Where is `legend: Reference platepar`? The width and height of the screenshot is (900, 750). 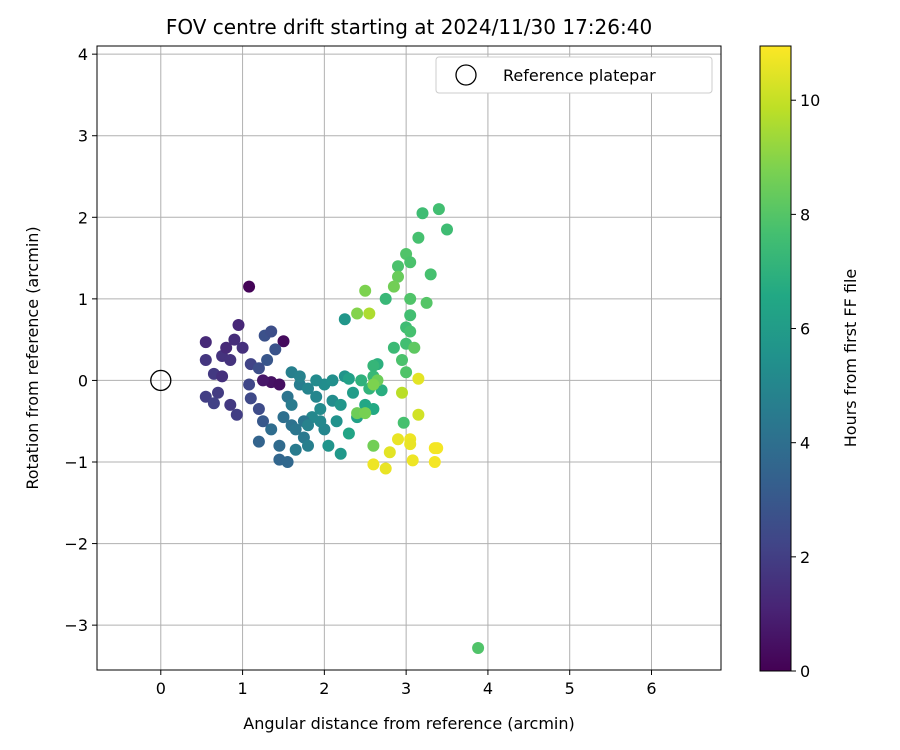 legend: Reference platepar is located at coordinates (574, 75).